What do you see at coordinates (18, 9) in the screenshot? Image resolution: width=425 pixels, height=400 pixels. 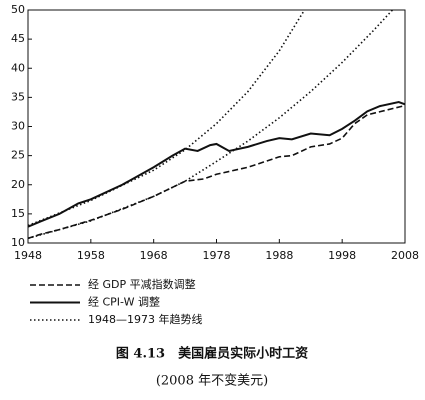 I see `y-tick-label: 50` at bounding box center [18, 9].